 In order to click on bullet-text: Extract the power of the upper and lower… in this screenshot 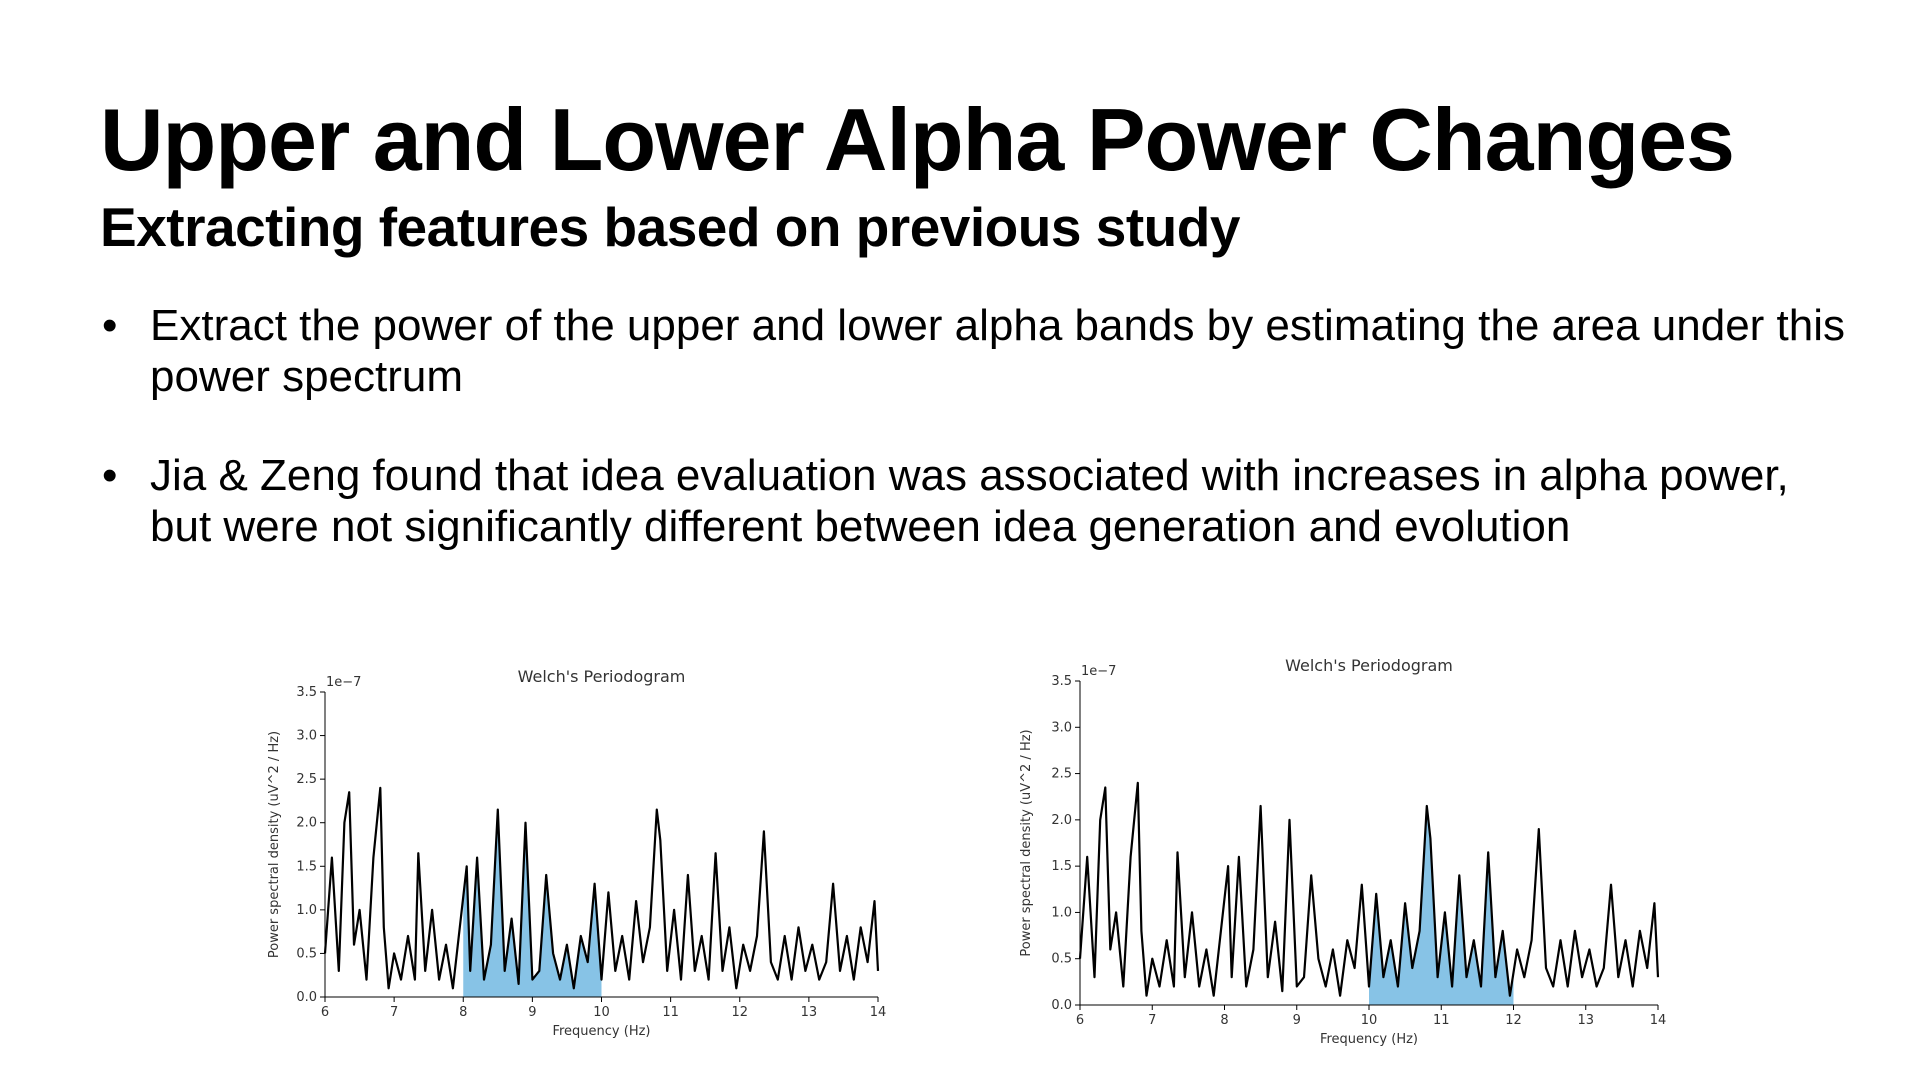, I will do `click(998, 351)`.